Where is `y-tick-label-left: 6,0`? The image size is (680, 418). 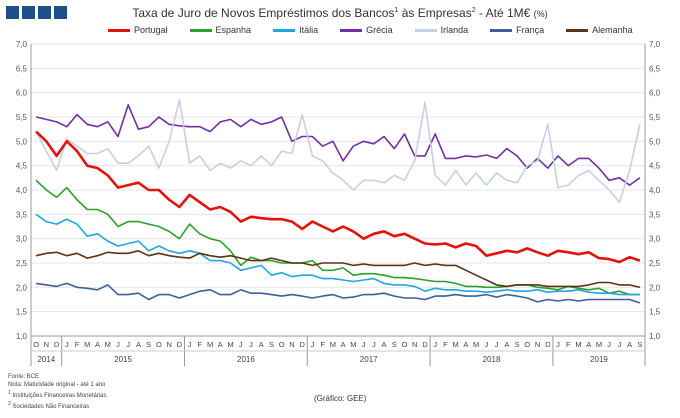 y-tick-label-left: 6,0 is located at coordinates (22, 93).